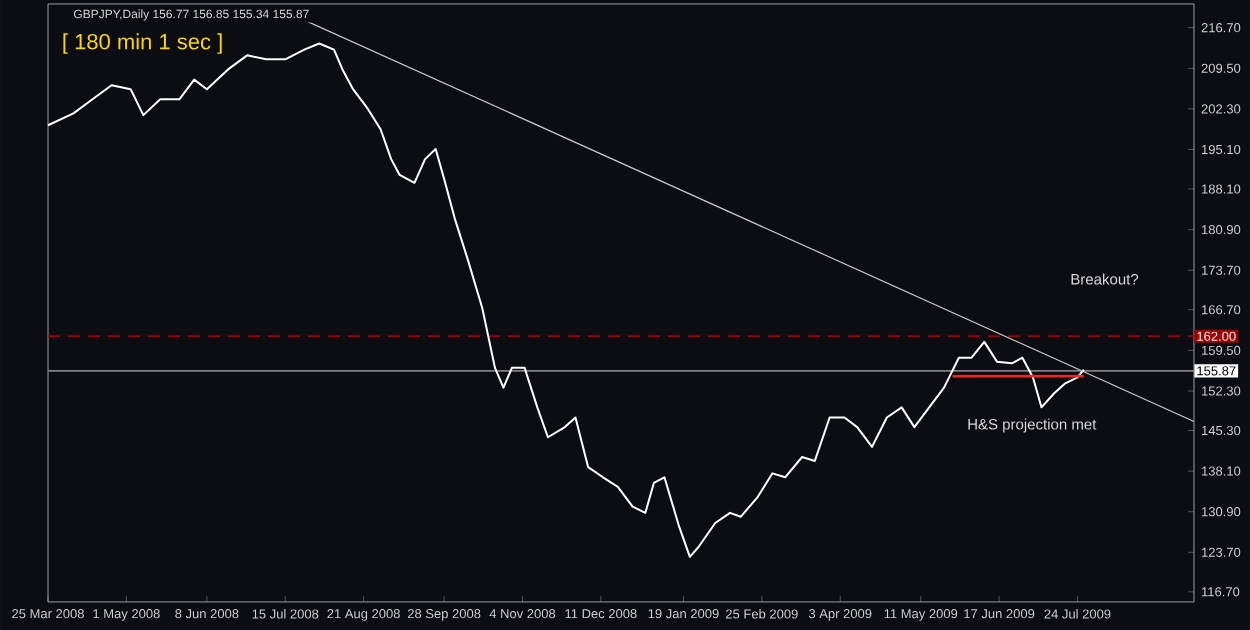 The height and width of the screenshot is (630, 1250). Describe the element at coordinates (142, 43) in the screenshot. I see `annotation: [ 180 min 1 sec ]` at that location.